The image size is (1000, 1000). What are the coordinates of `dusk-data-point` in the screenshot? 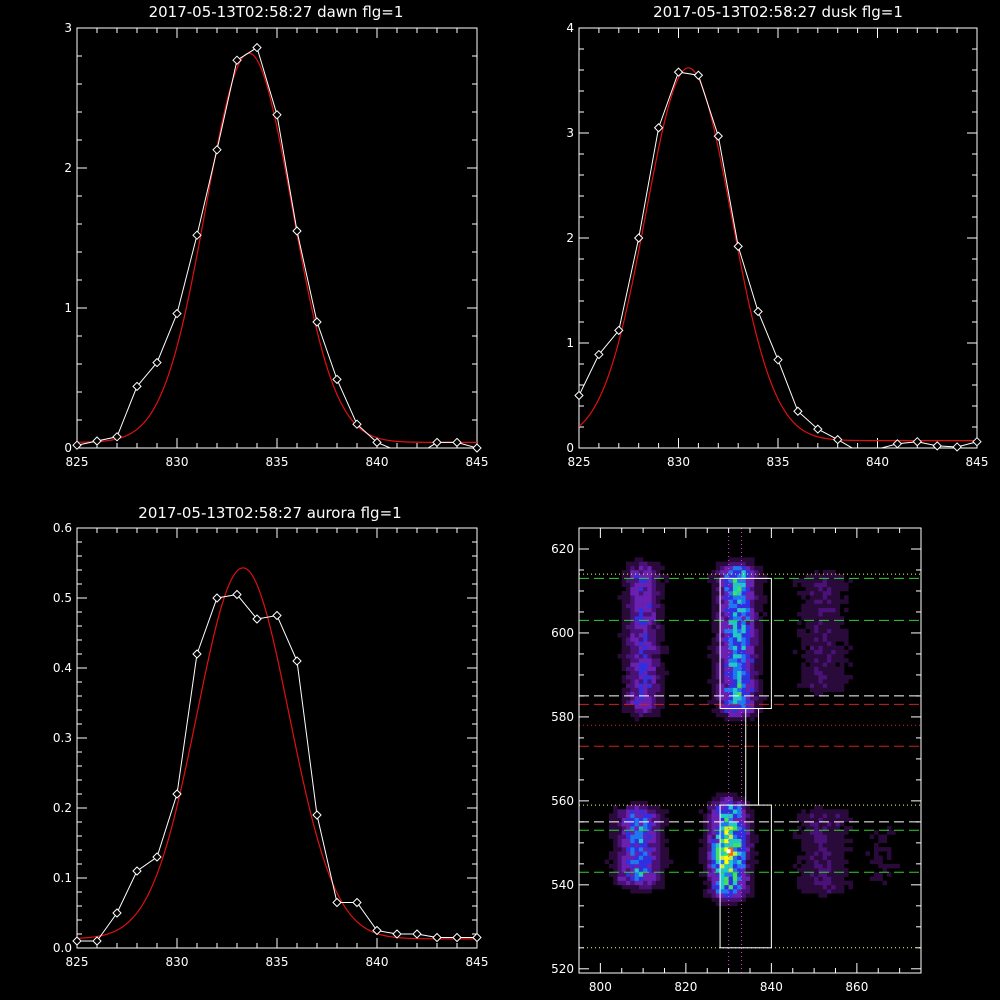 It's located at (758, 311).